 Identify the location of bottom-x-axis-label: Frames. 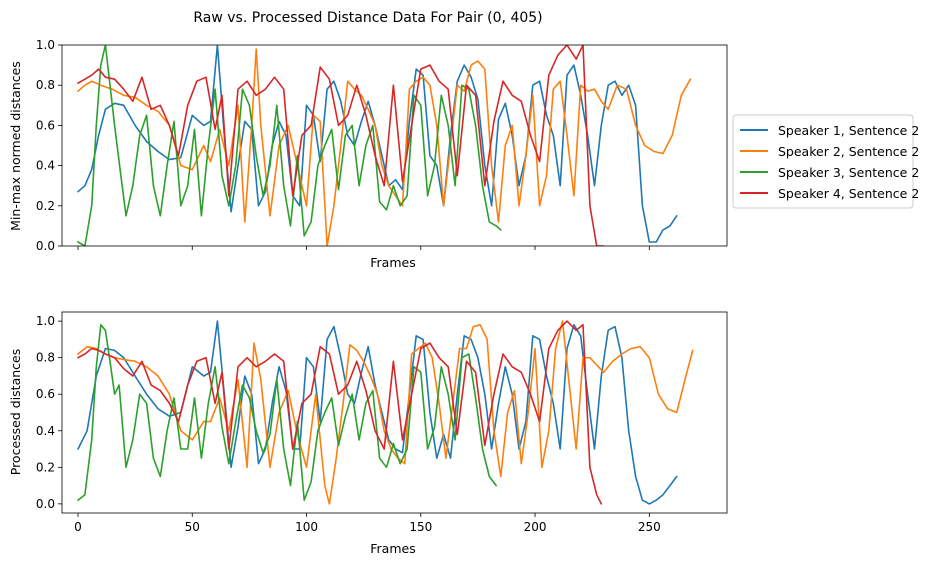
(392, 548).